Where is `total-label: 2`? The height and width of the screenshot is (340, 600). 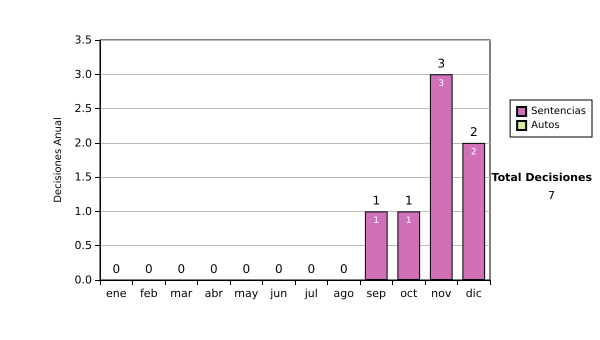 total-label: 2 is located at coordinates (474, 131).